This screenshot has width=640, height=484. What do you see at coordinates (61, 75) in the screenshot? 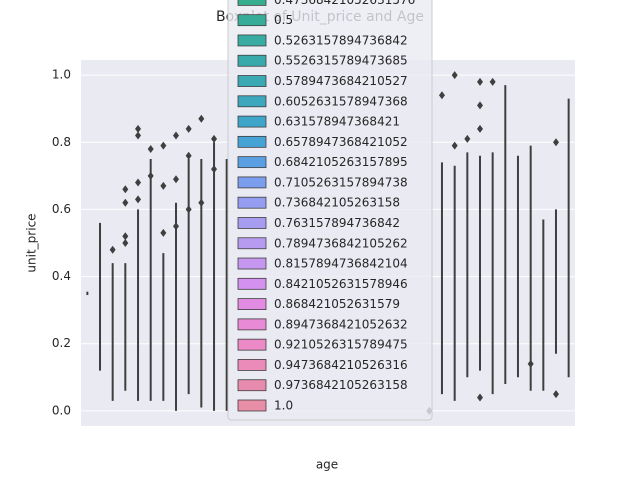
I see `y-tick-label: 1.0` at bounding box center [61, 75].